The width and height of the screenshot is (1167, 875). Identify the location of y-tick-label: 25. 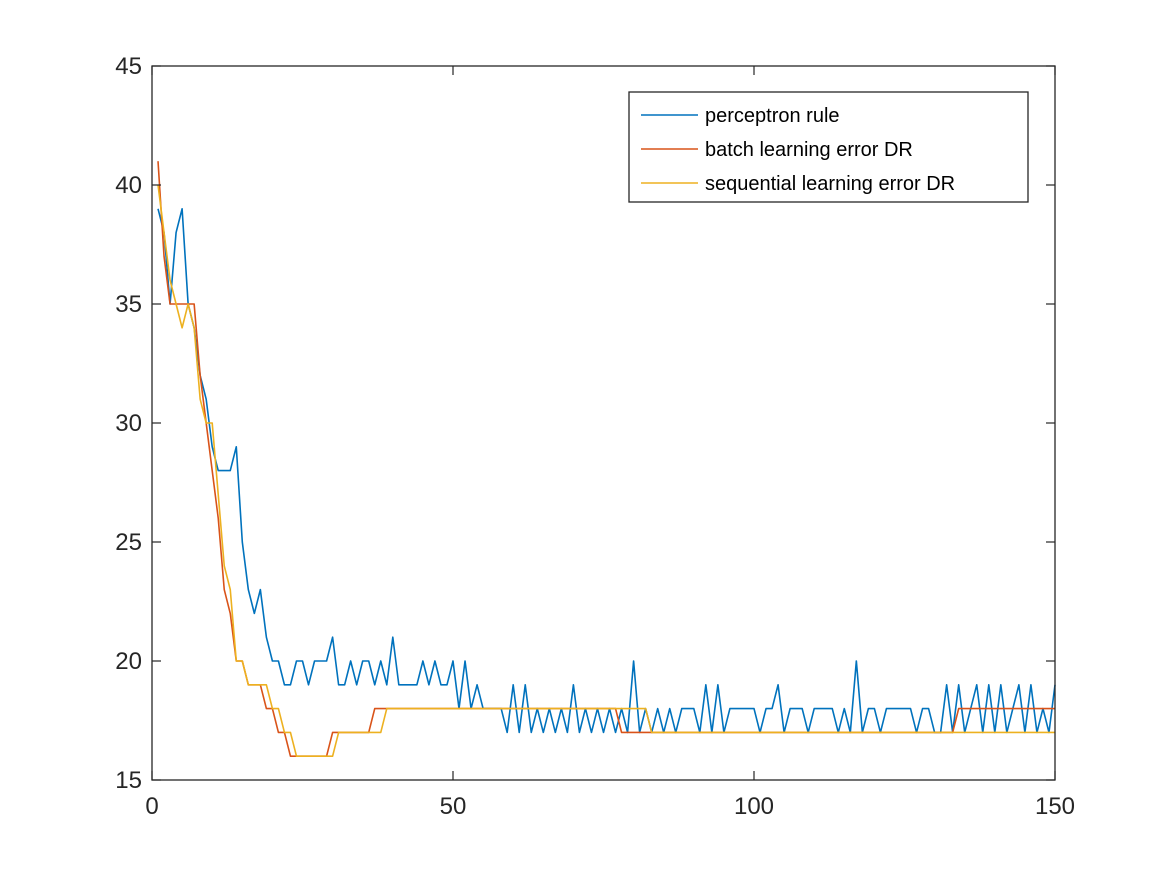
(128, 542).